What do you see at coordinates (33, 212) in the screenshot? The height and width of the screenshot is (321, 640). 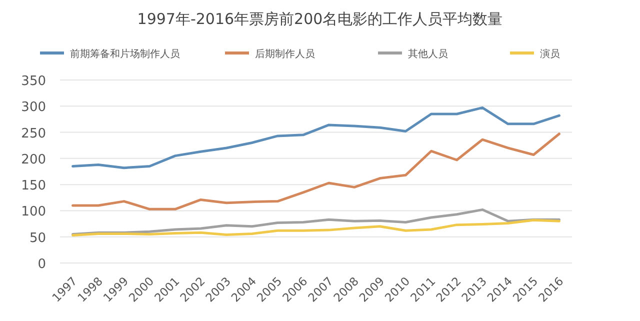 I see `y-tick-label: 100` at bounding box center [33, 212].